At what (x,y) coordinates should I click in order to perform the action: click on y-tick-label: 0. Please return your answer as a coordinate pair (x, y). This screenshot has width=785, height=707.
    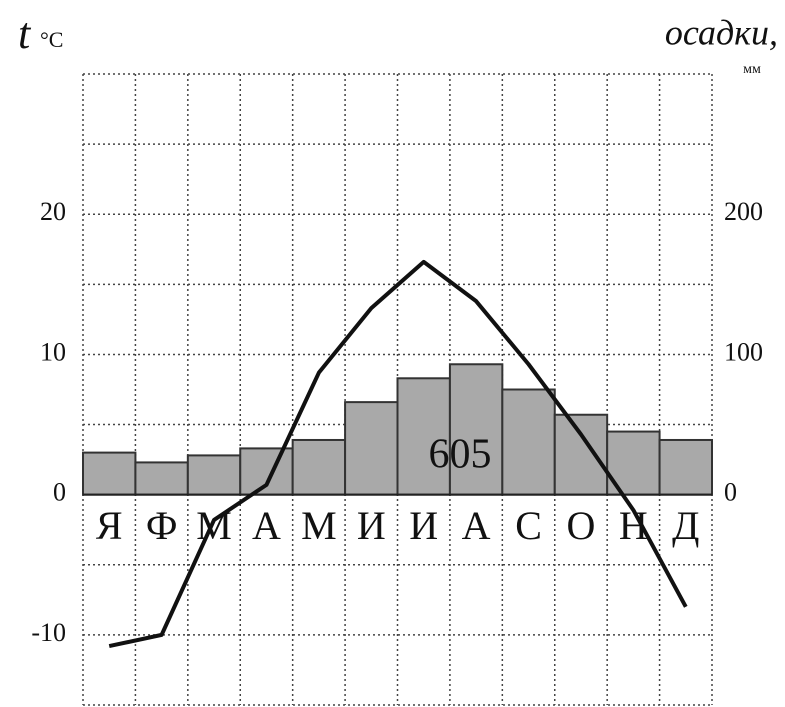
    Looking at the image, I should click on (59, 492).